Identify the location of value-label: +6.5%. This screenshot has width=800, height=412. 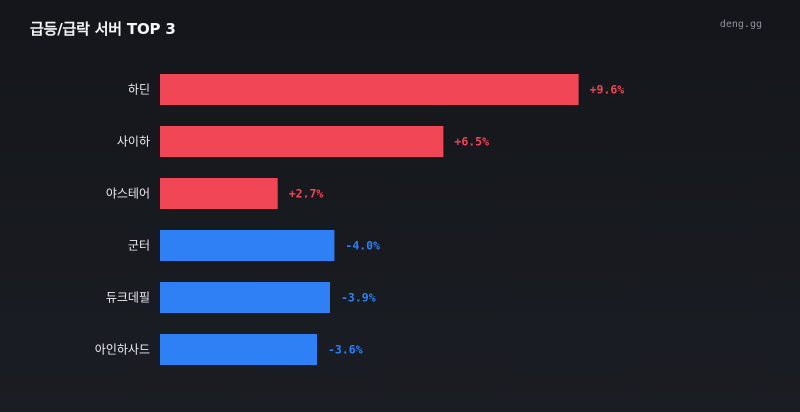
(471, 142).